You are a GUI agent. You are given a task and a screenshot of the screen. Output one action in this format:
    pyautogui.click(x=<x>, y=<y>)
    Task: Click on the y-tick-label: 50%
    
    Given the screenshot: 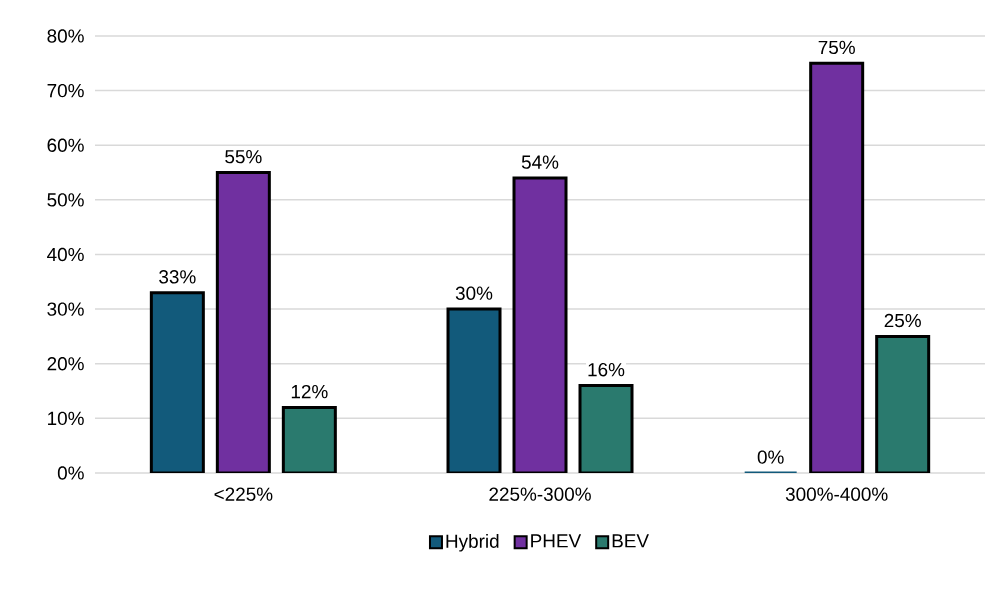 What is the action you would take?
    pyautogui.click(x=65, y=200)
    